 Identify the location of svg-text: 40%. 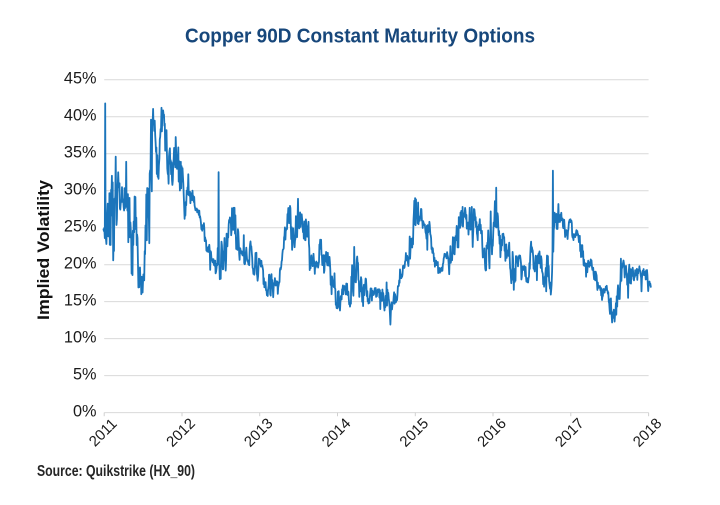
(80, 116).